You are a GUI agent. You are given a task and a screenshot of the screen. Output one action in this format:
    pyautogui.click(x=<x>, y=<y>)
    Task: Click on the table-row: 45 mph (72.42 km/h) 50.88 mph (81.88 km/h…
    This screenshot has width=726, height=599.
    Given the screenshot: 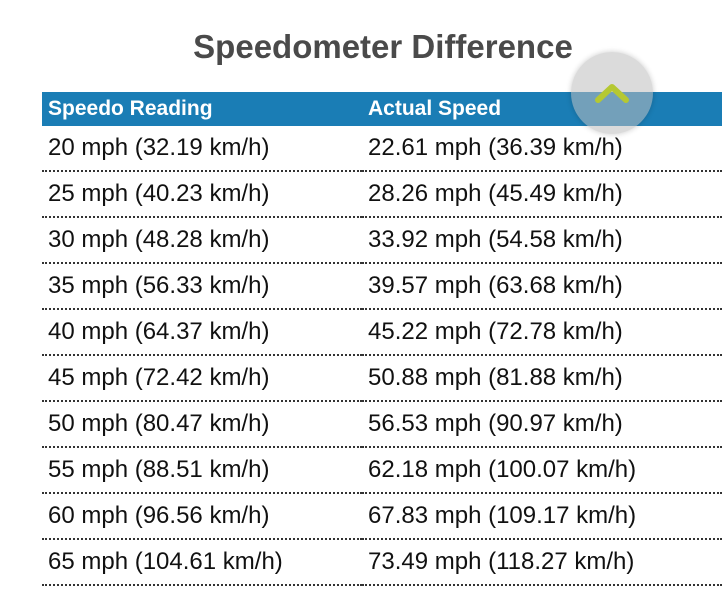 What is the action you would take?
    pyautogui.click(x=382, y=378)
    